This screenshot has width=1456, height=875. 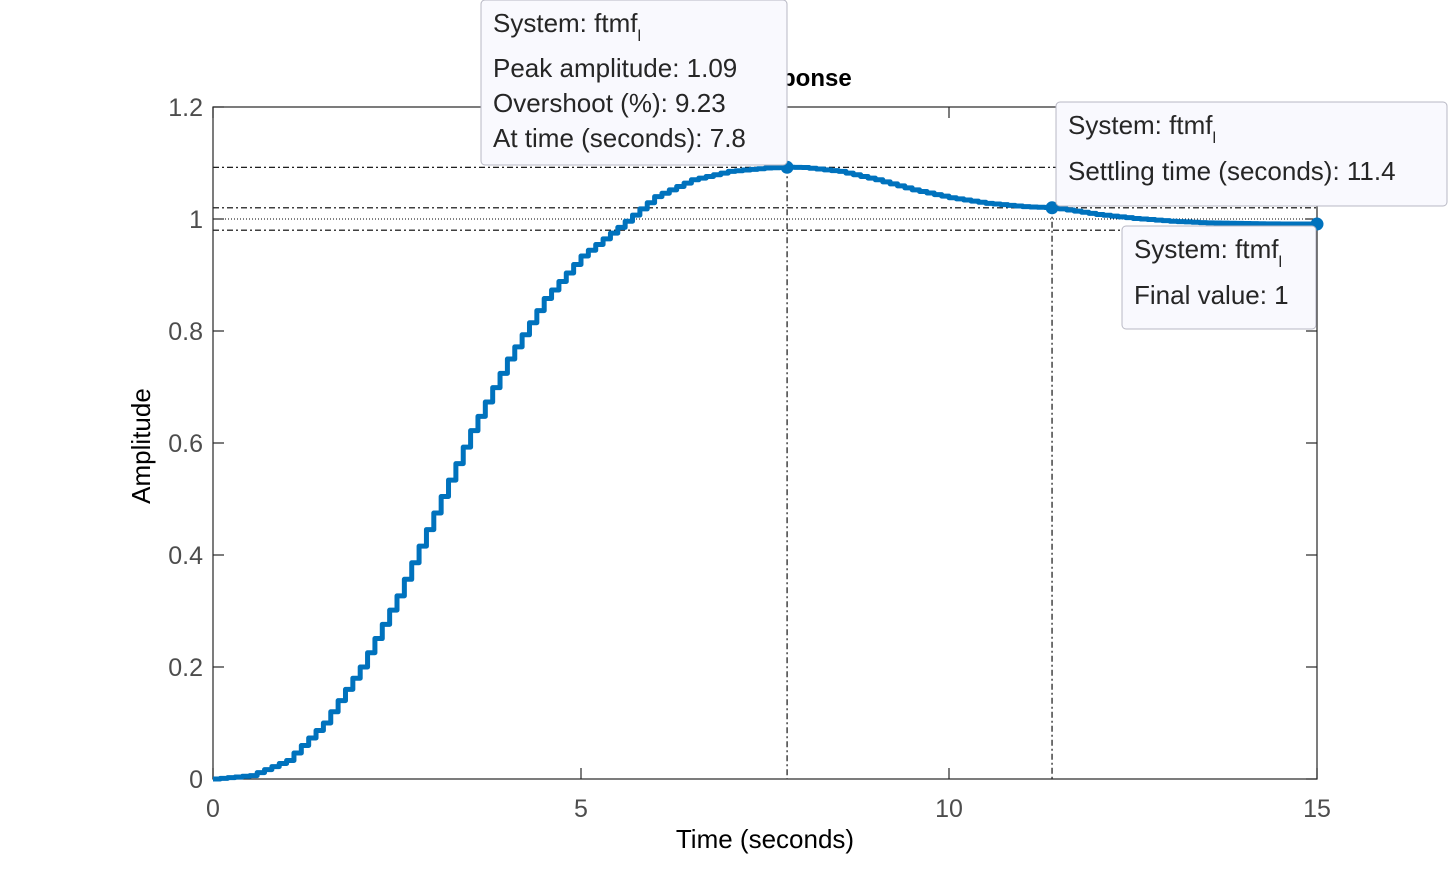 What do you see at coordinates (1317, 809) in the screenshot?
I see `x-tick-label: 15` at bounding box center [1317, 809].